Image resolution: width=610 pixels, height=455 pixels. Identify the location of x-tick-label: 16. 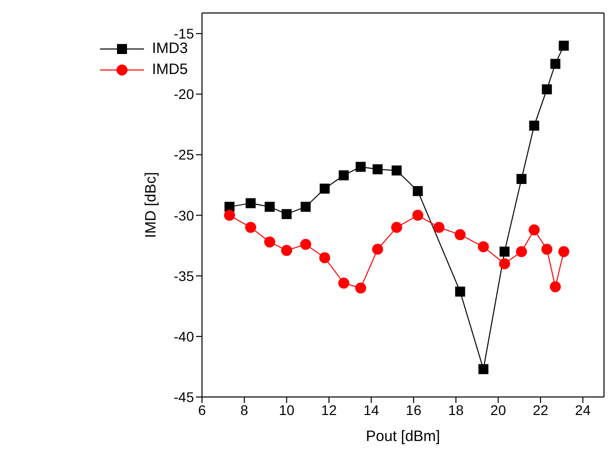
(414, 410).